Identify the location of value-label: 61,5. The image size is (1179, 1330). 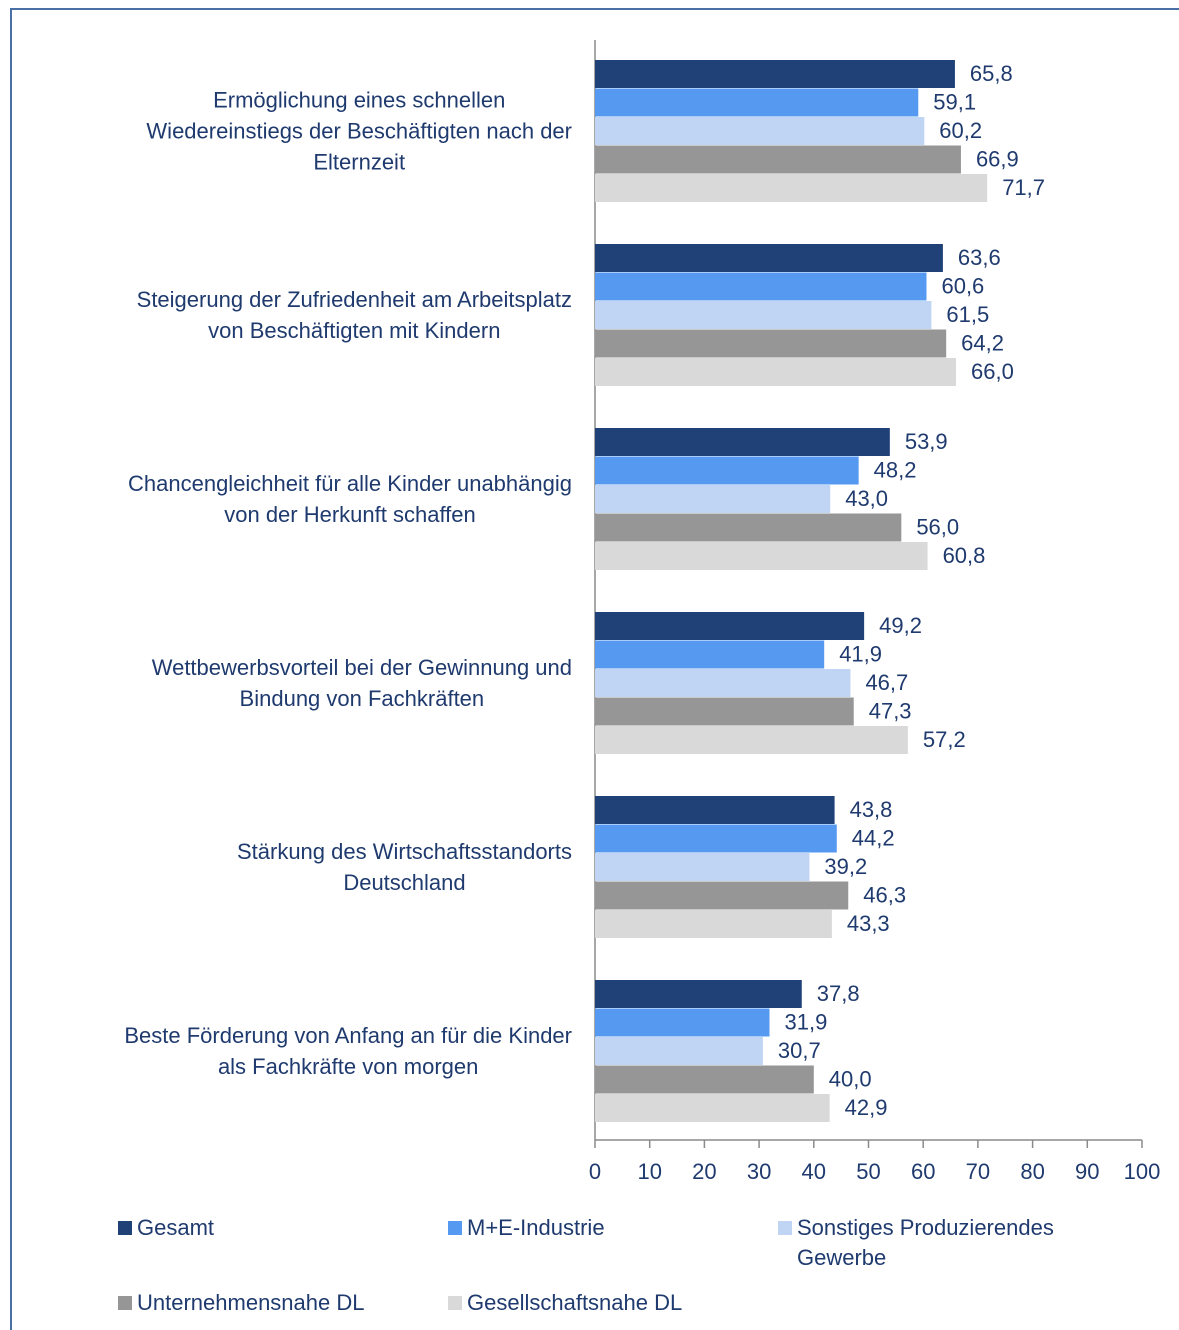
(967, 314).